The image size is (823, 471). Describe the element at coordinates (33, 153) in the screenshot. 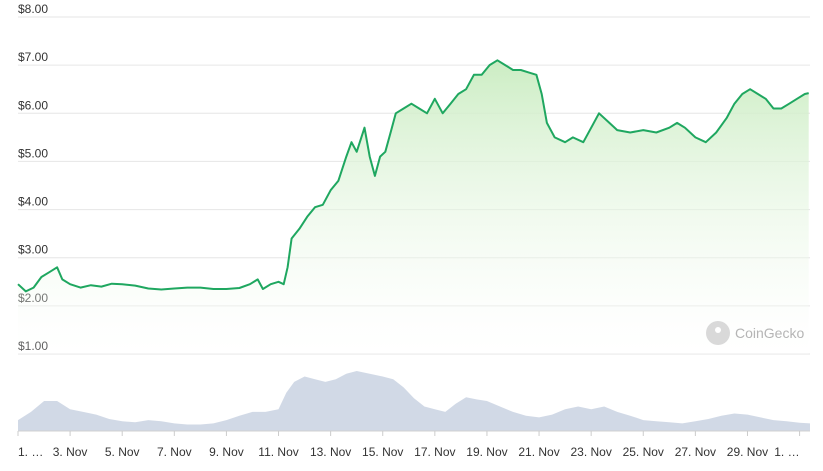

I see `y-tick-label: $5.00` at that location.